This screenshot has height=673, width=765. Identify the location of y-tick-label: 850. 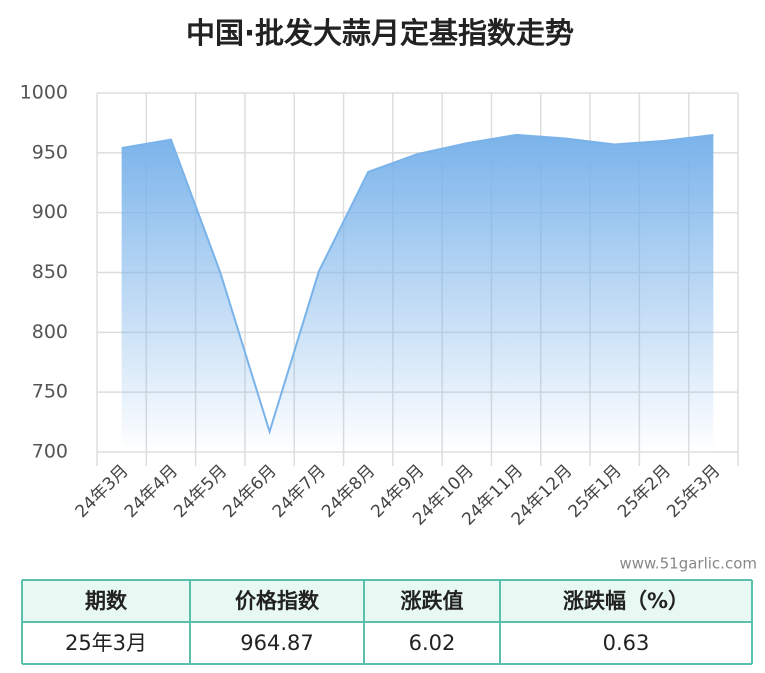
(50, 272).